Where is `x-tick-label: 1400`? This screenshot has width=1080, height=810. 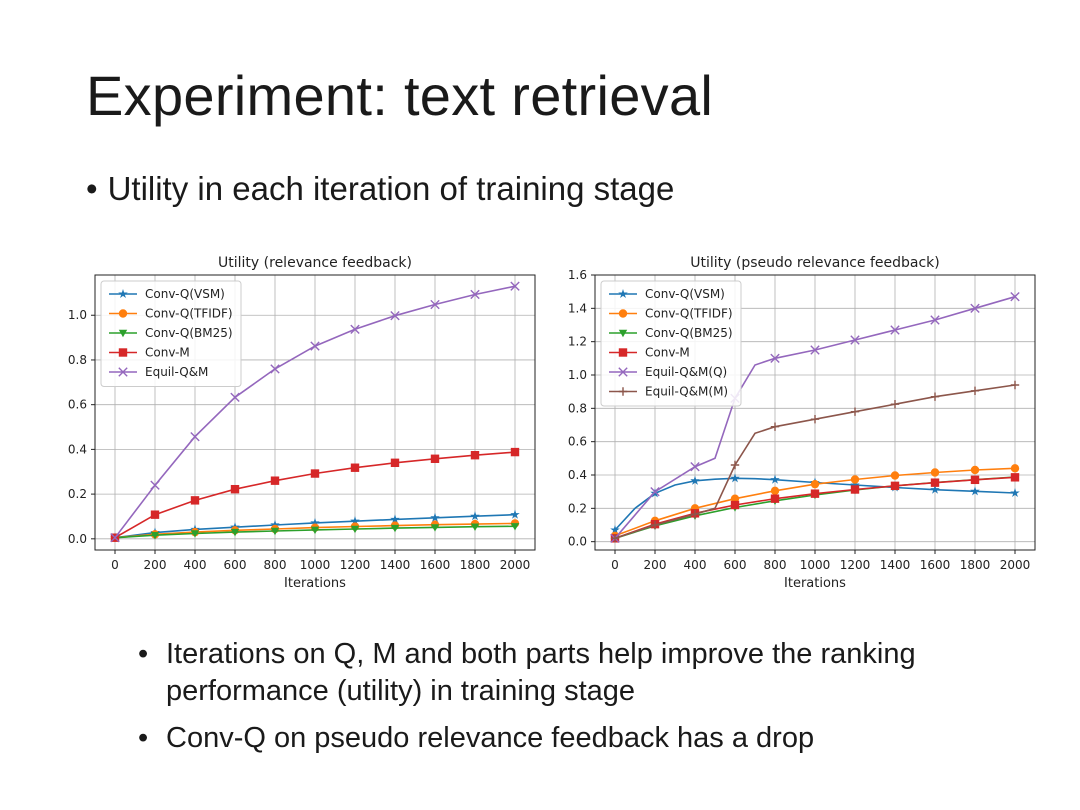
x-tick-label: 1400 is located at coordinates (395, 565).